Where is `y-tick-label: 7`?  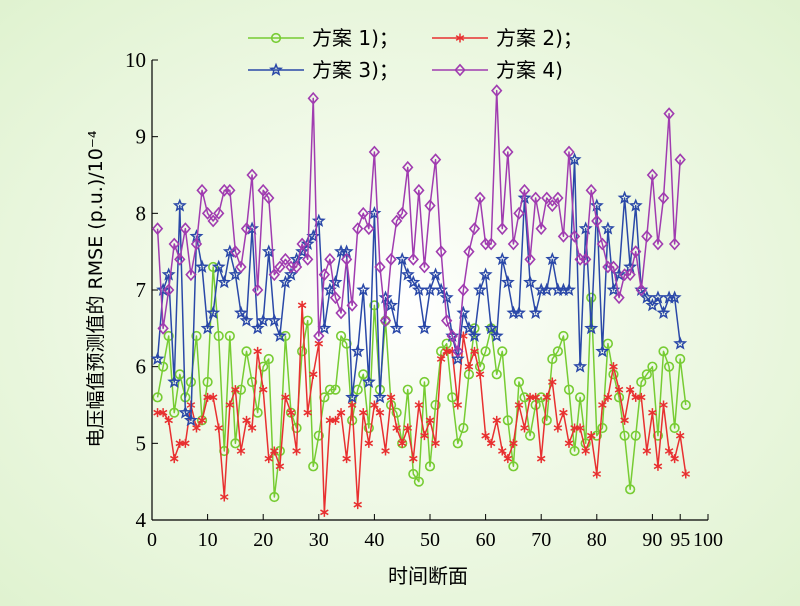
y-tick-label: 7 is located at coordinates (141, 290).